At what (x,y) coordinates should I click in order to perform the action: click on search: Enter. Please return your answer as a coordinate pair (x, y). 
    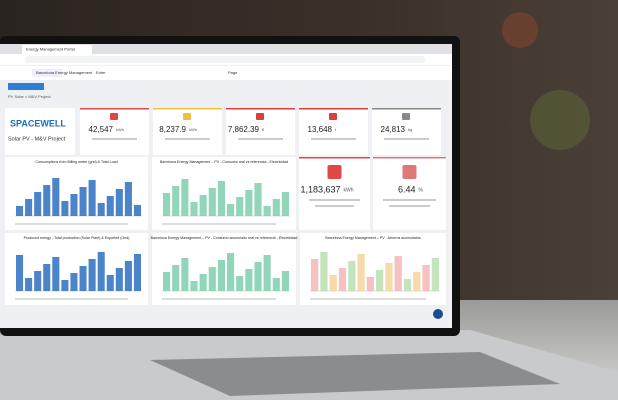
    Looking at the image, I should click on (101, 72).